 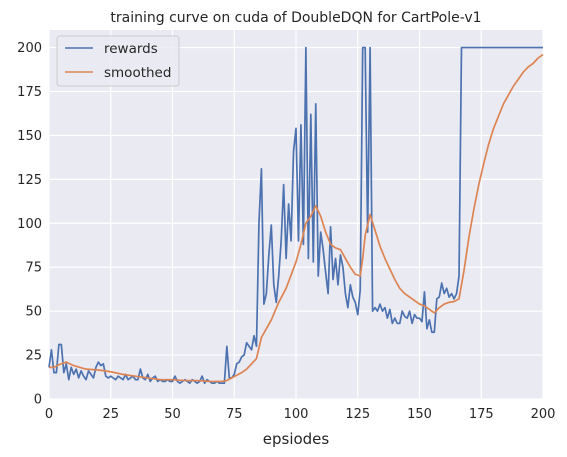 I want to click on x-tick-label: 100, so click(x=296, y=414).